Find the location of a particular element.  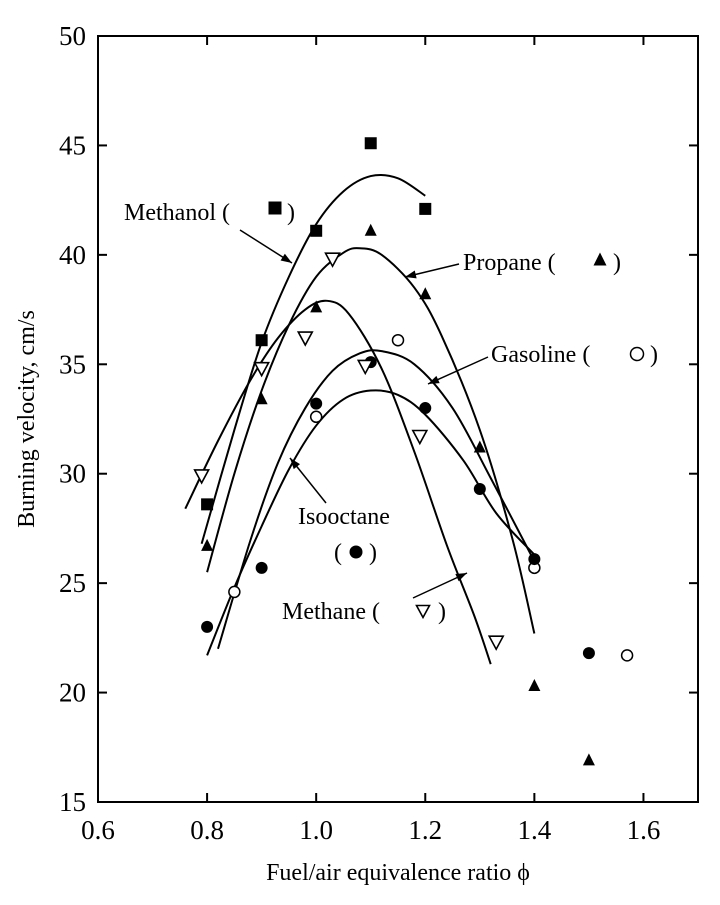

propane-label-close: ) is located at coordinates (617, 263).